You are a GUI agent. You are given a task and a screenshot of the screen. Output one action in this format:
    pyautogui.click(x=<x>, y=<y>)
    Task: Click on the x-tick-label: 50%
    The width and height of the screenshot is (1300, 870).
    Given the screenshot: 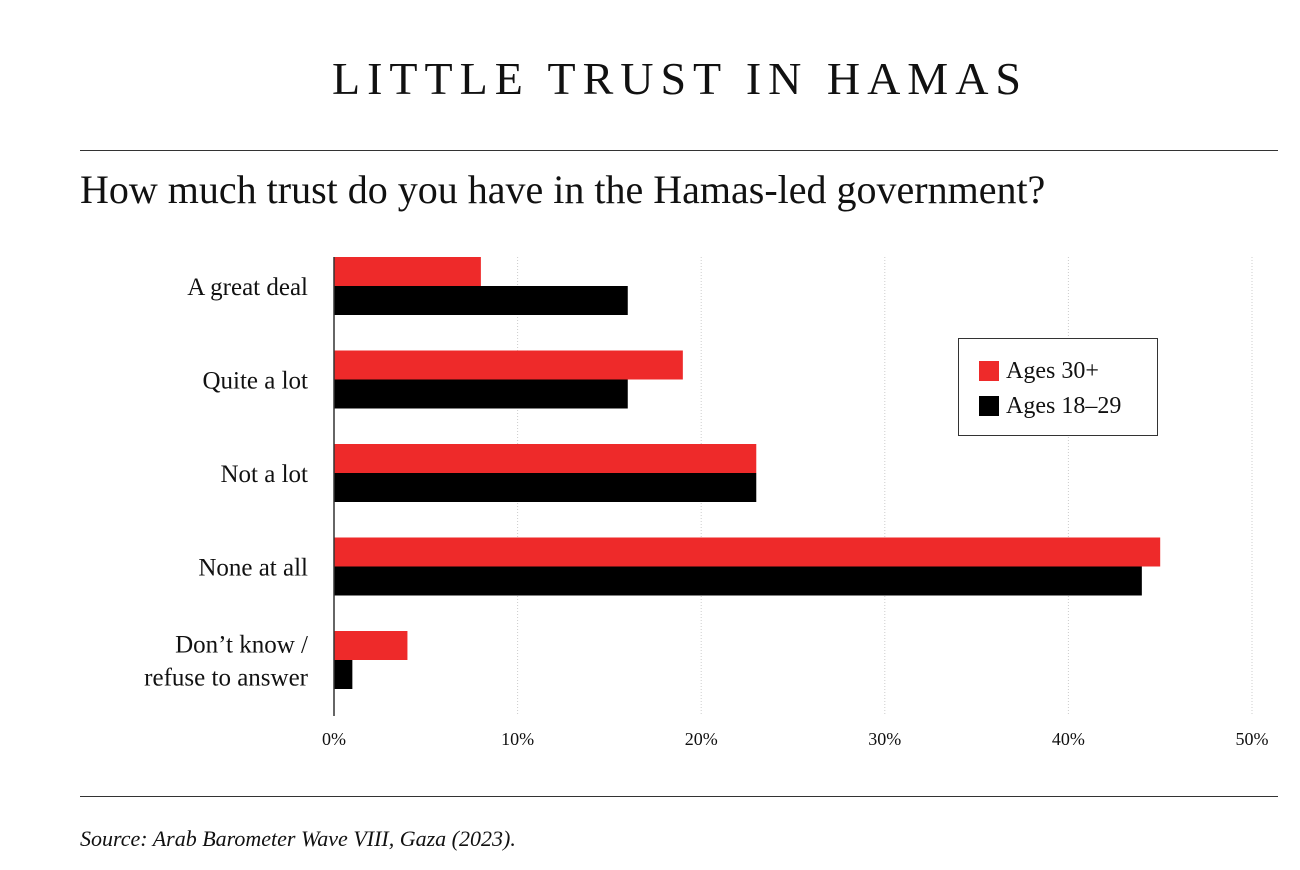 What is the action you would take?
    pyautogui.click(x=1252, y=739)
    